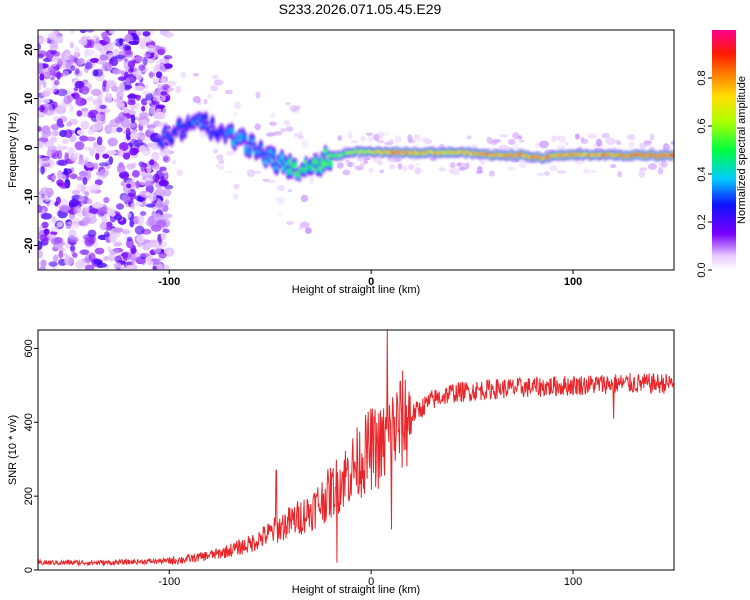  Describe the element at coordinates (29, 147) in the screenshot. I see `y-tick-label: 0` at that location.